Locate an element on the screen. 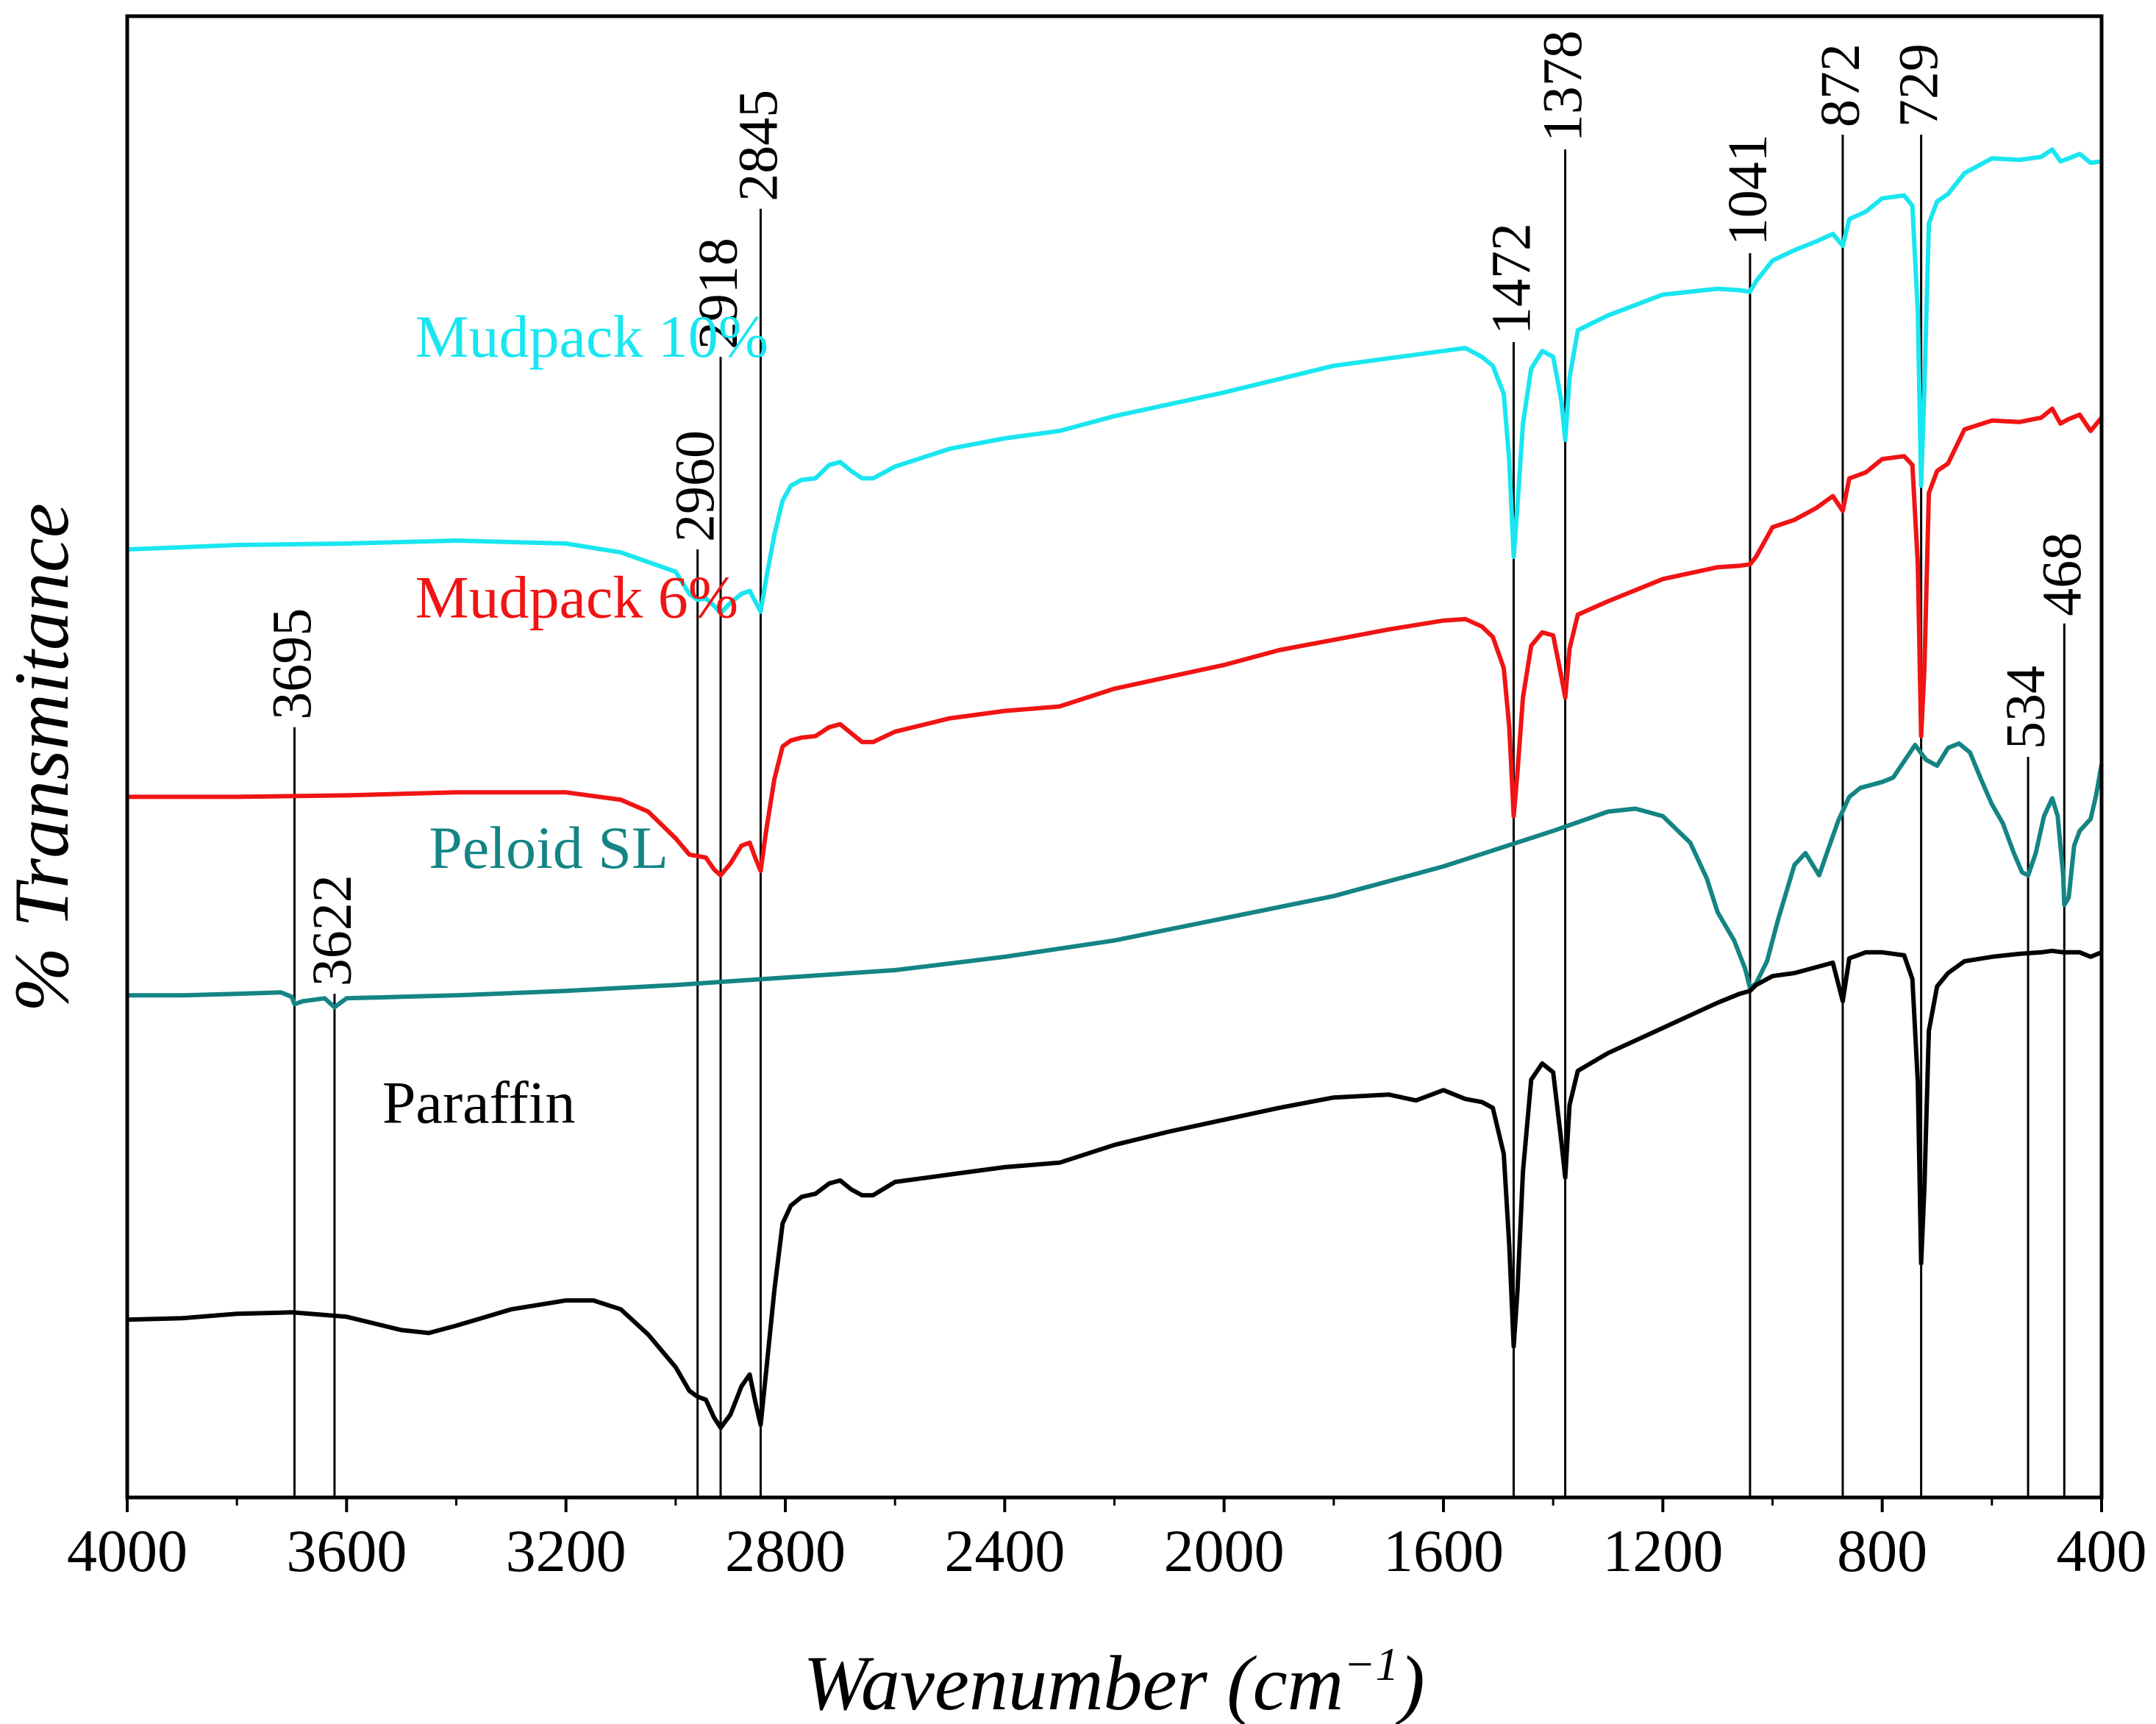 This screenshot has height=1724, width=2156. peak-label: 1472 is located at coordinates (1511, 279).